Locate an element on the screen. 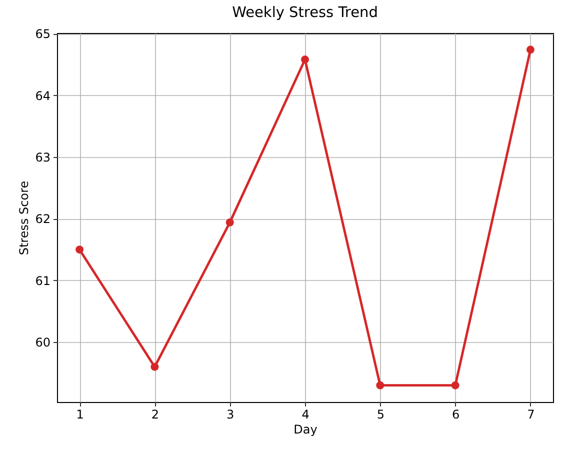  y-axis-title: Stress Score is located at coordinates (24, 218).